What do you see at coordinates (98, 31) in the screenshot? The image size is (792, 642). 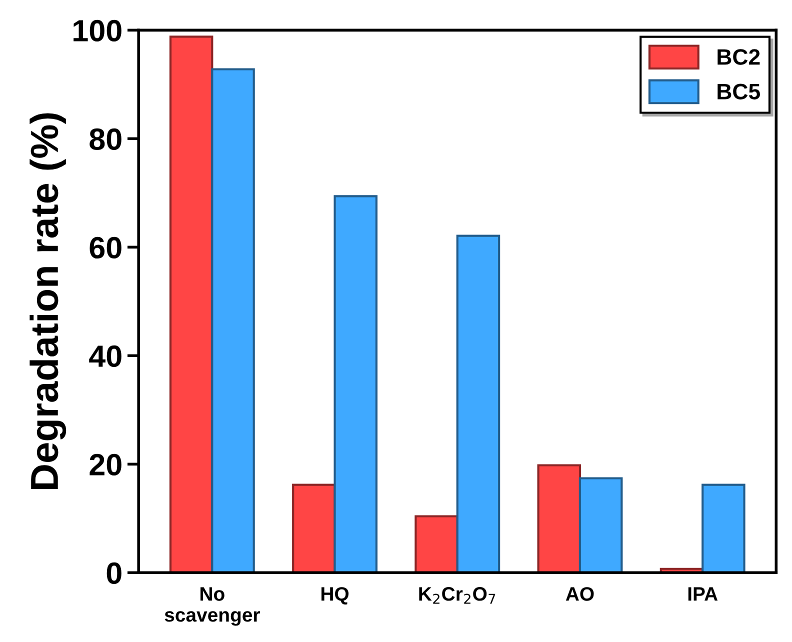 I see `y-tick-label: 100` at bounding box center [98, 31].